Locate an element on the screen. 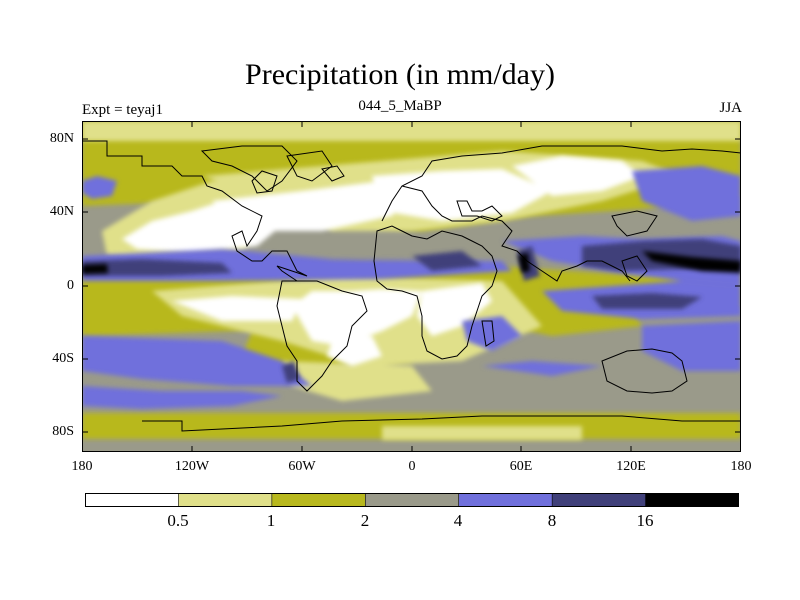  lon-tick-120e: 120E is located at coordinates (631, 466).